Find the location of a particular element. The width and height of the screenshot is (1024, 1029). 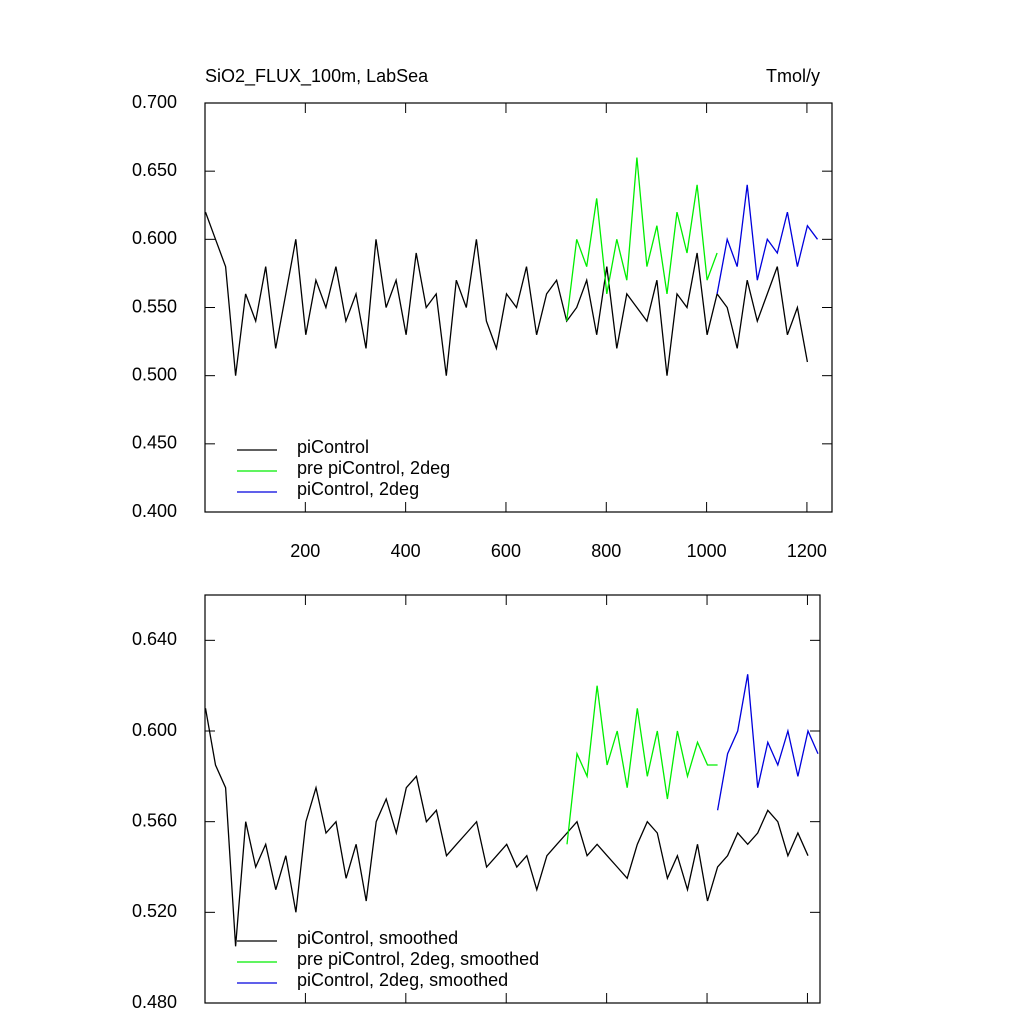

legend-label: piControl, 2deg, smoothed is located at coordinates (402, 980).